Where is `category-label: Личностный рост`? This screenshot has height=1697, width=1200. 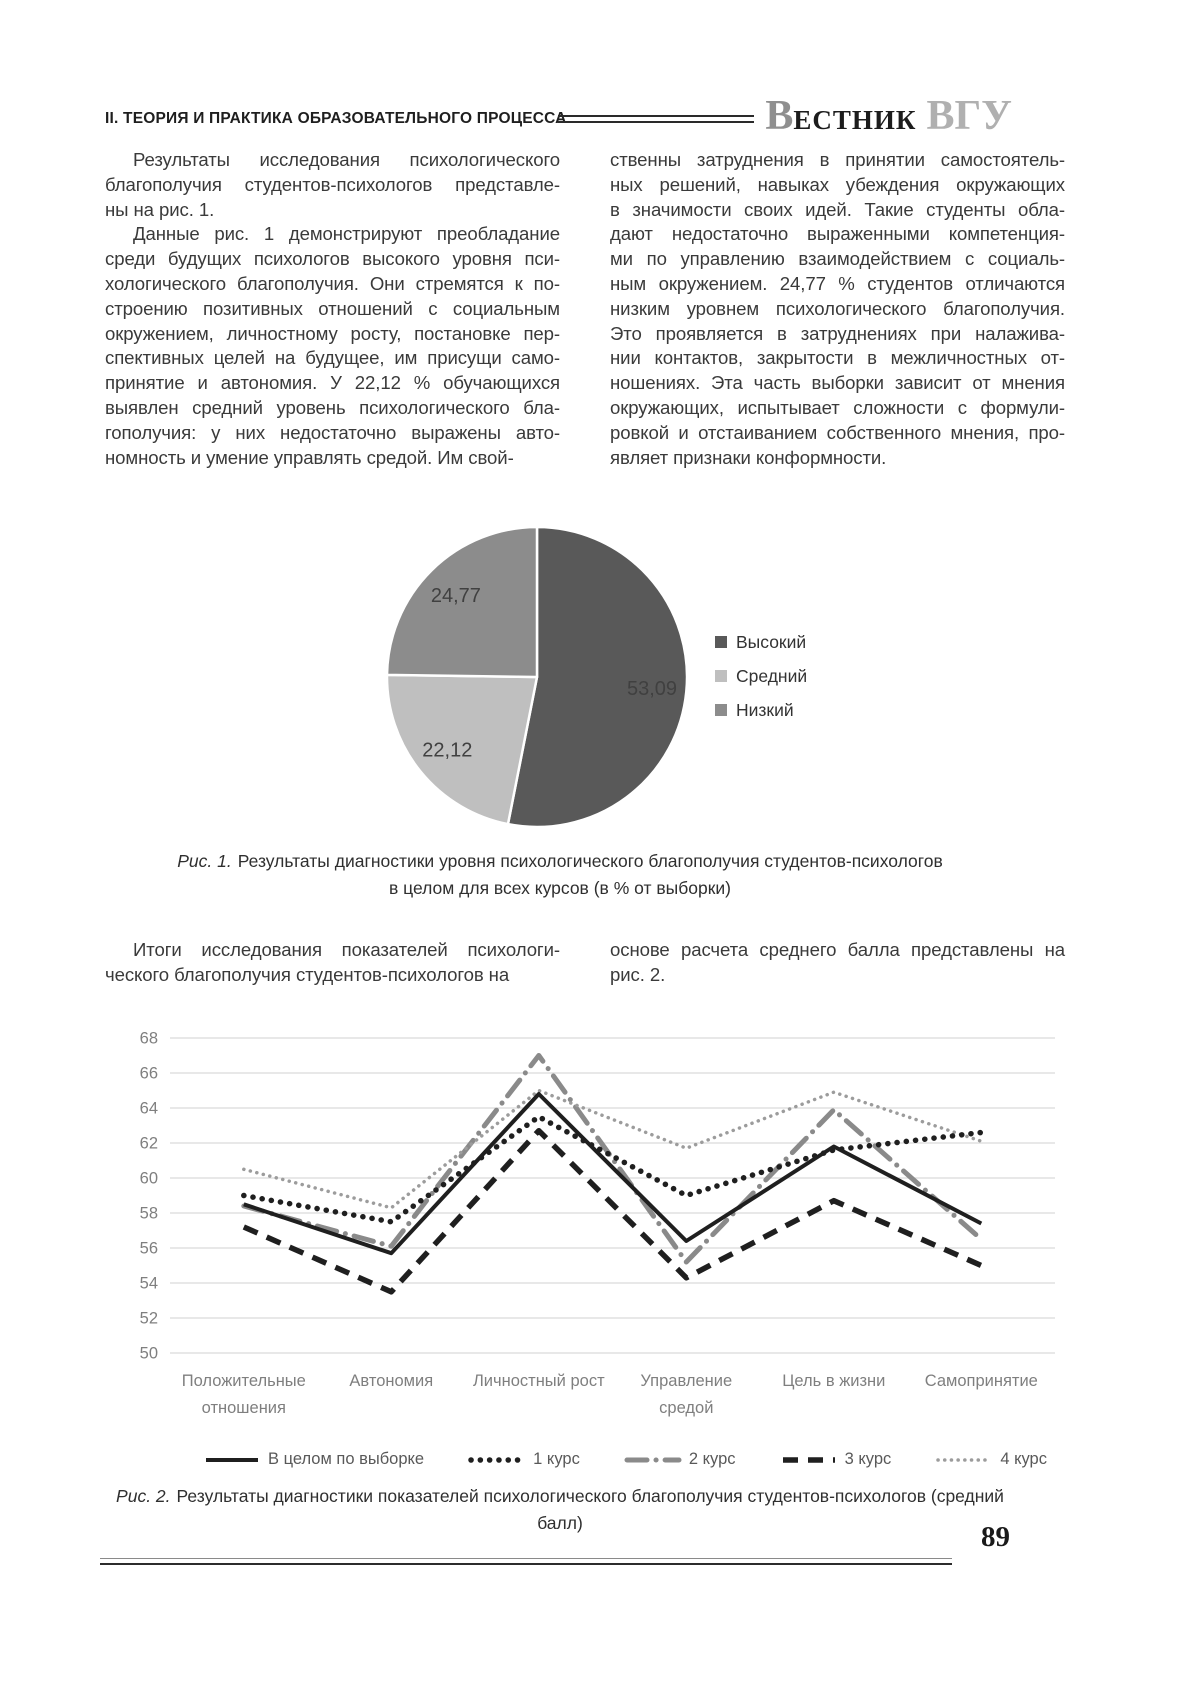 category-label: Личностный рост is located at coordinates (539, 1381).